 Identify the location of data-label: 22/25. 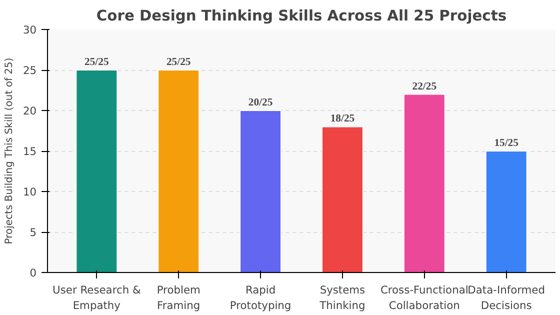
(424, 86).